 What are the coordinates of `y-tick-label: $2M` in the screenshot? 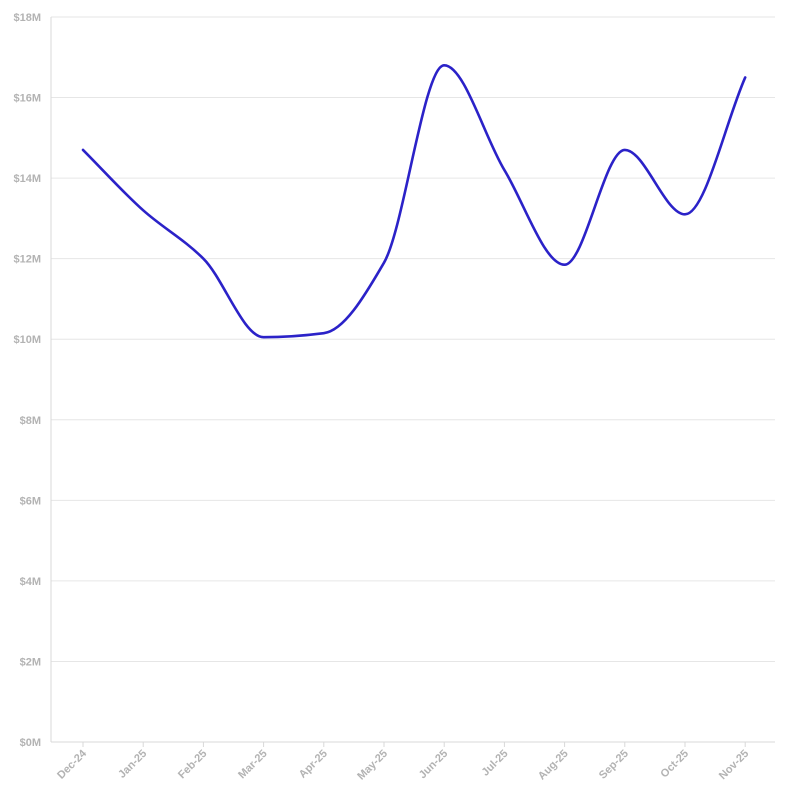 It's located at (30, 662).